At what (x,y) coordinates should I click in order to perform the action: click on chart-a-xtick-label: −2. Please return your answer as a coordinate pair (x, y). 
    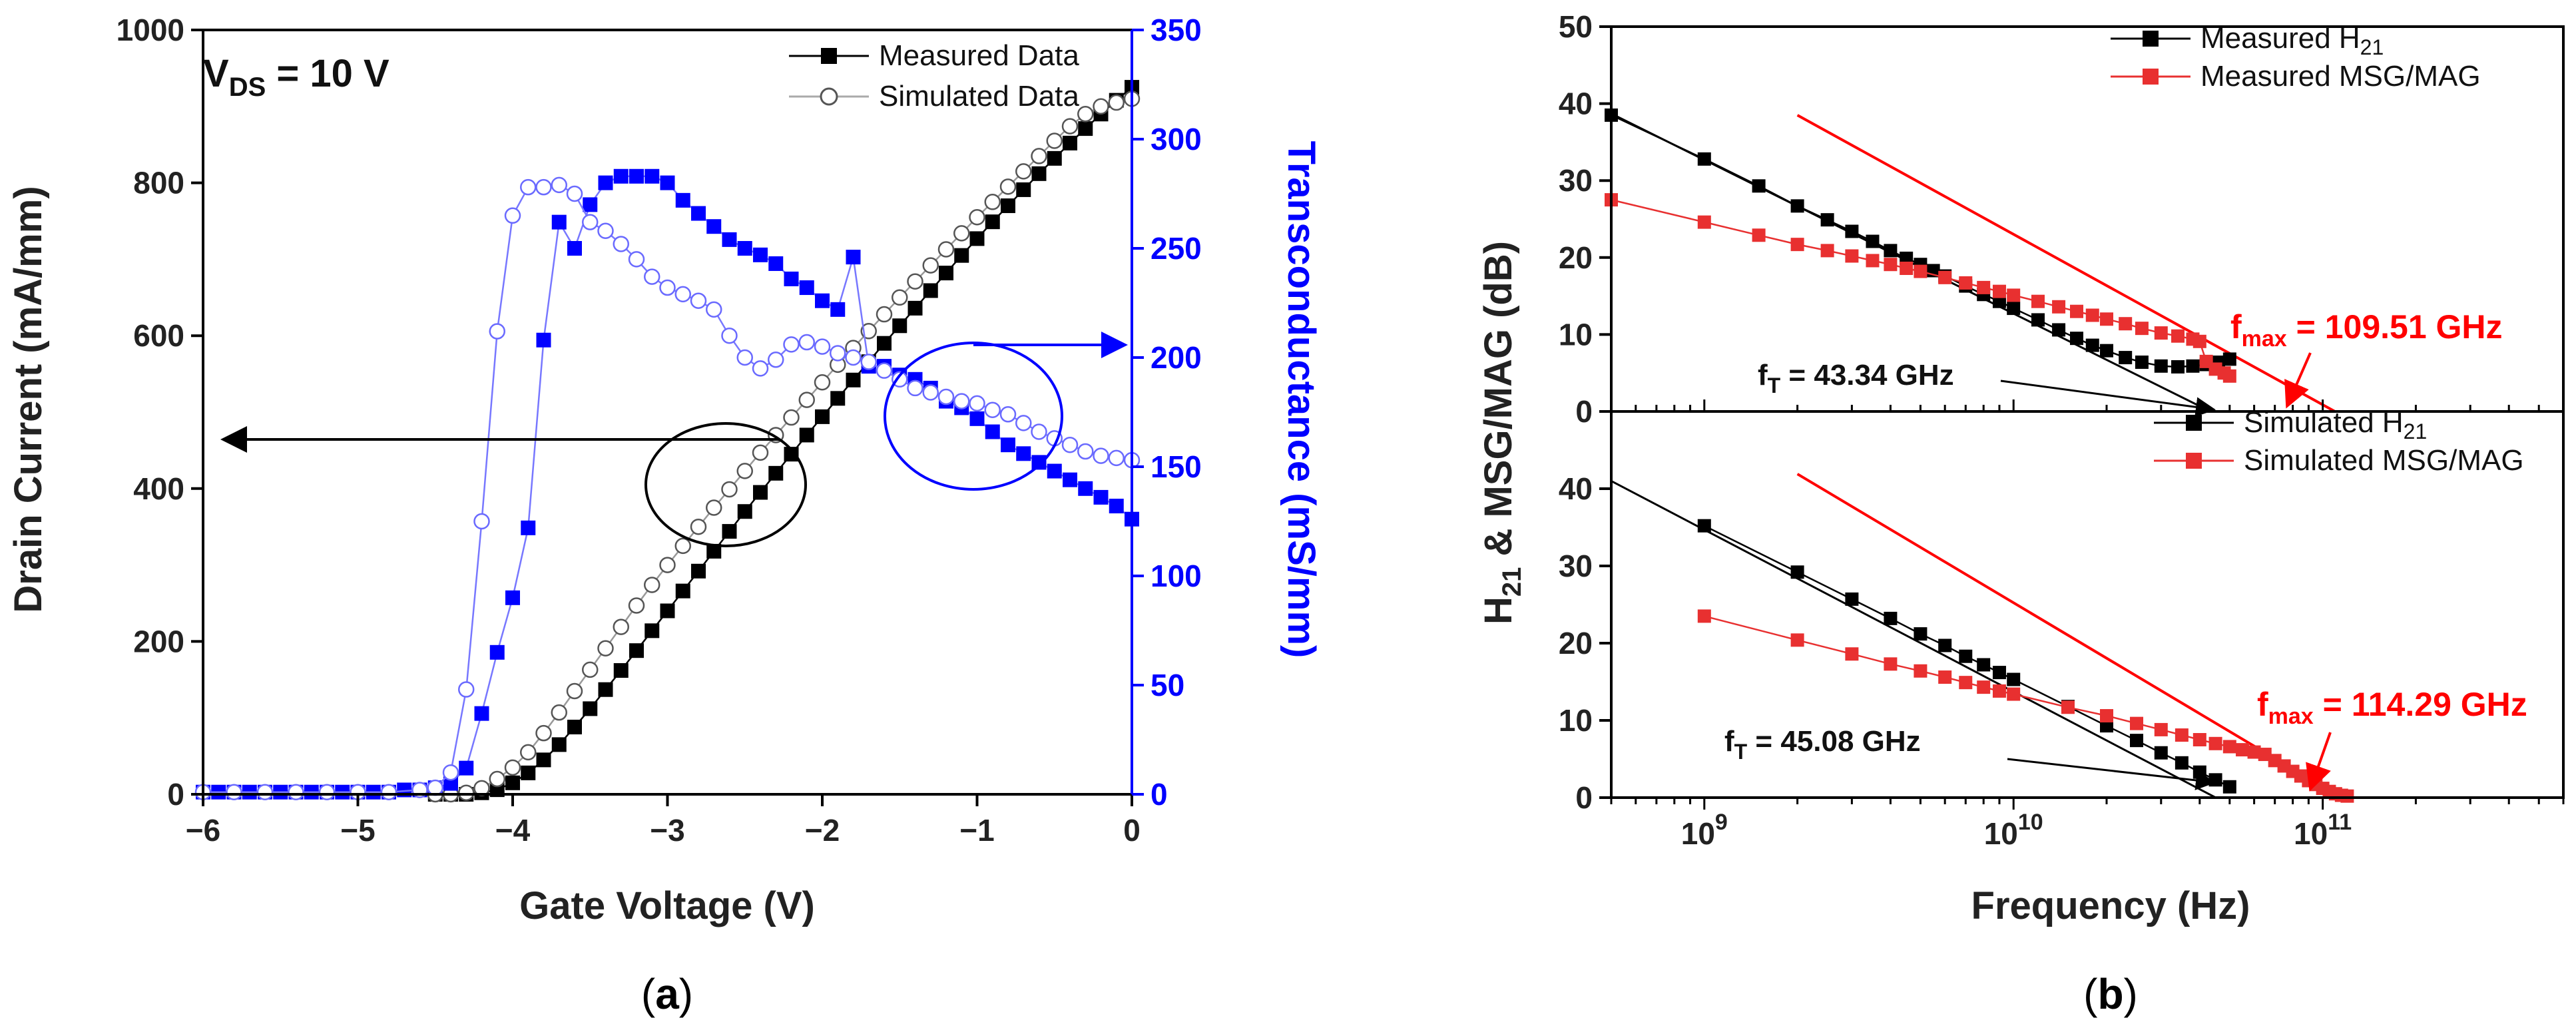
    Looking at the image, I should click on (823, 830).